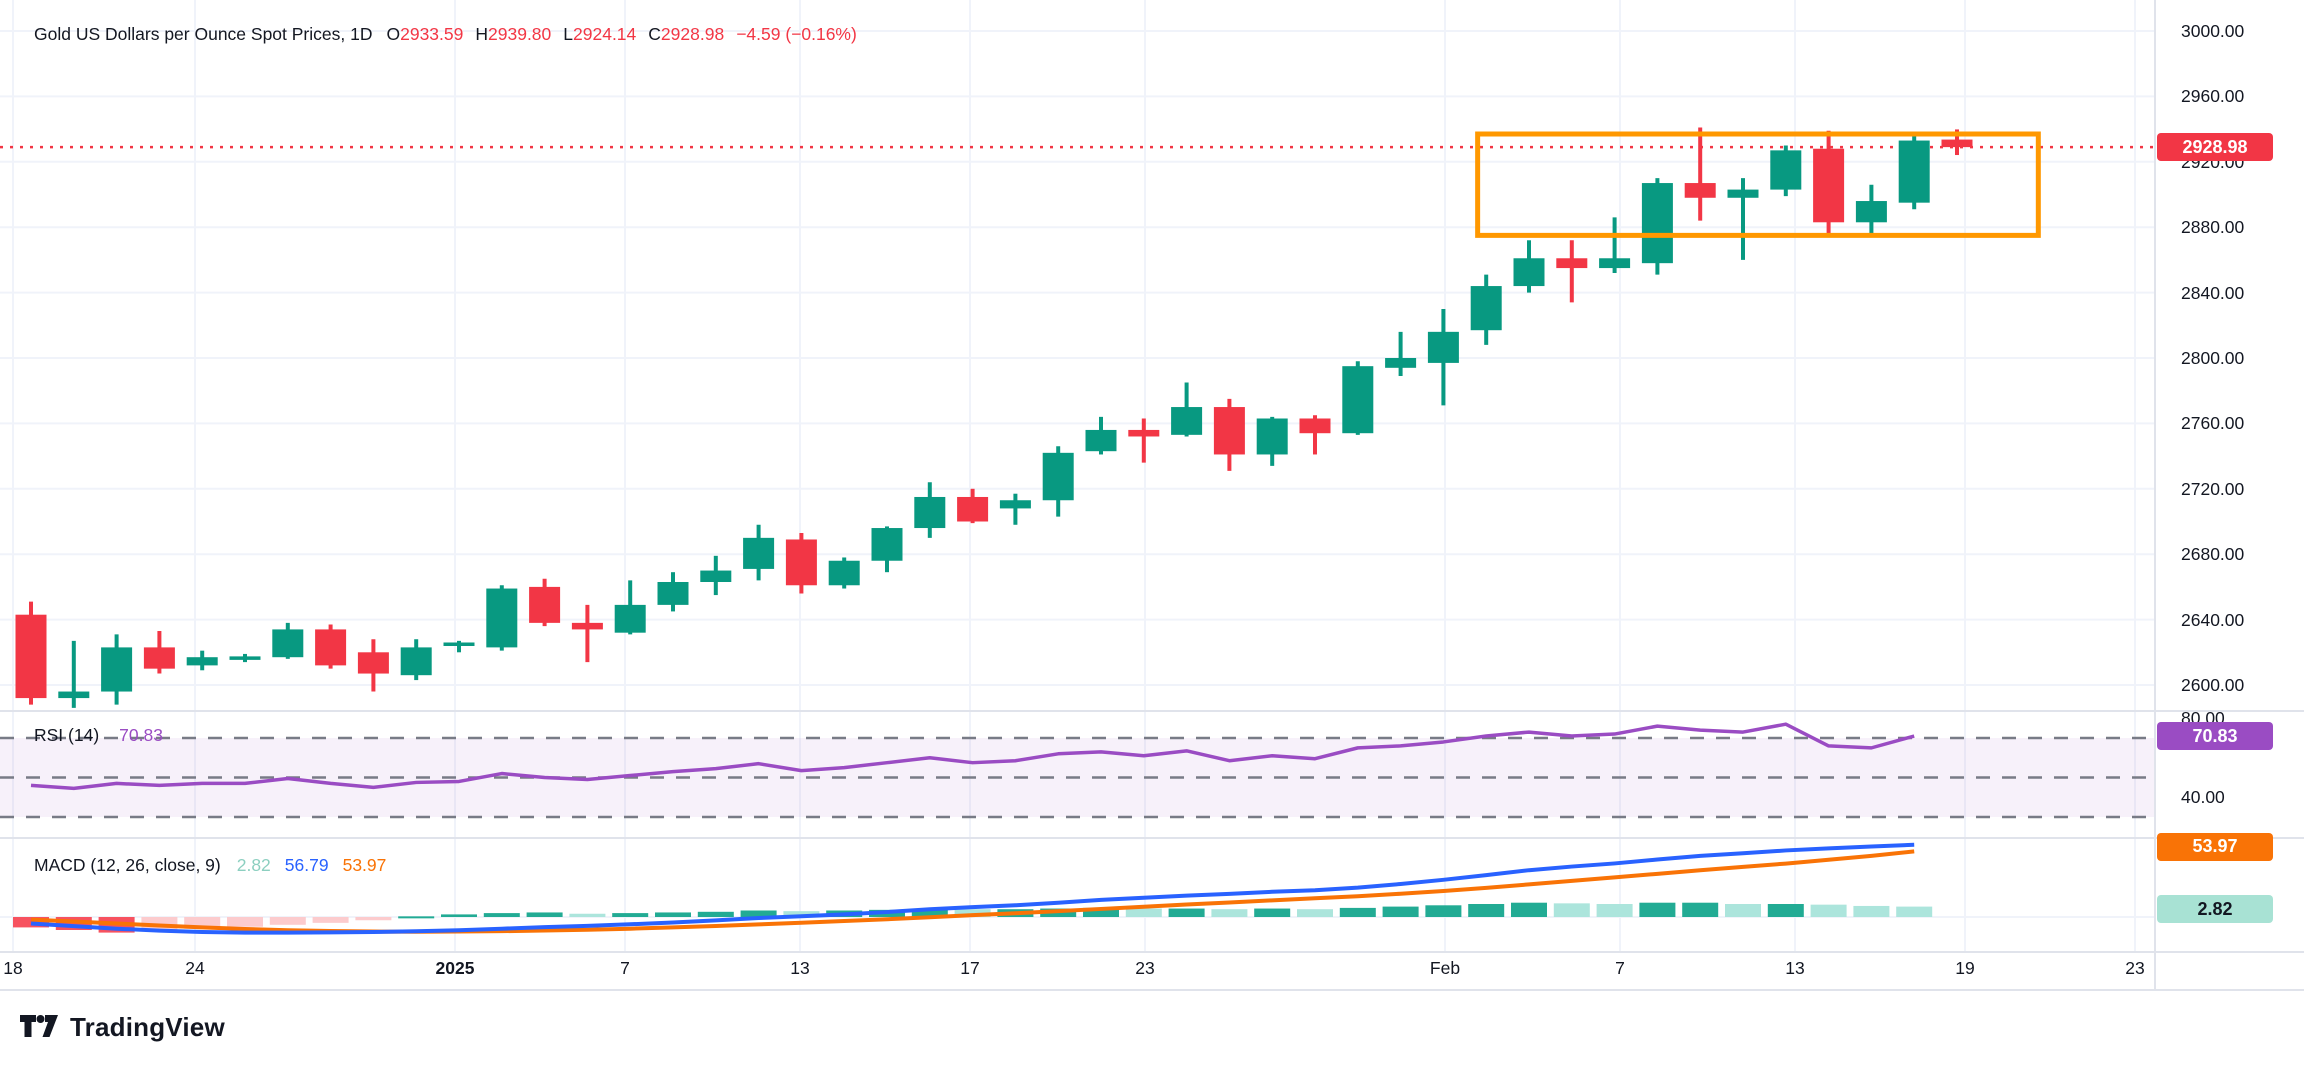 This screenshot has width=2304, height=1066. Describe the element at coordinates (13, 968) in the screenshot. I see `time-tick-label: 18` at that location.